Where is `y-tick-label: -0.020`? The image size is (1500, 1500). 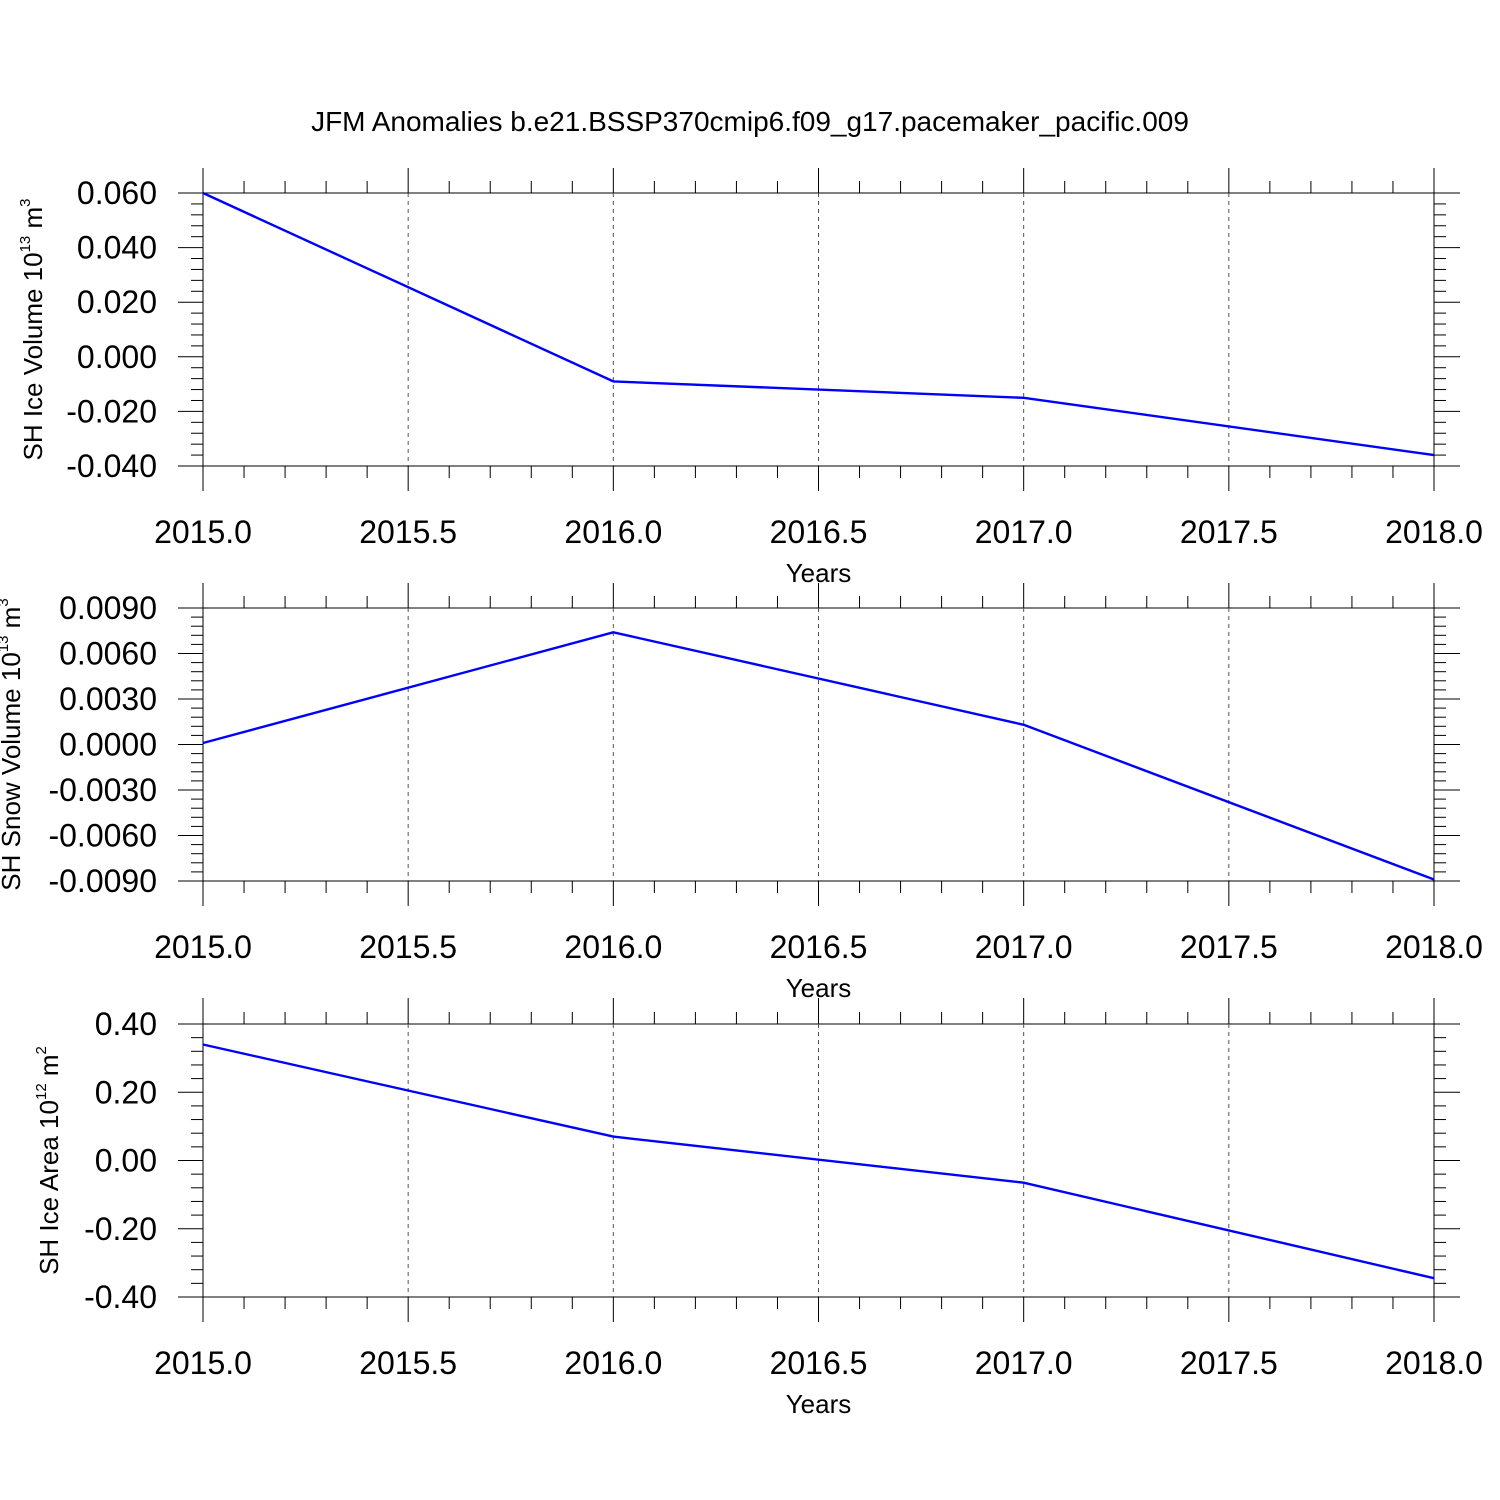
y-tick-label: -0.020 is located at coordinates (111, 411).